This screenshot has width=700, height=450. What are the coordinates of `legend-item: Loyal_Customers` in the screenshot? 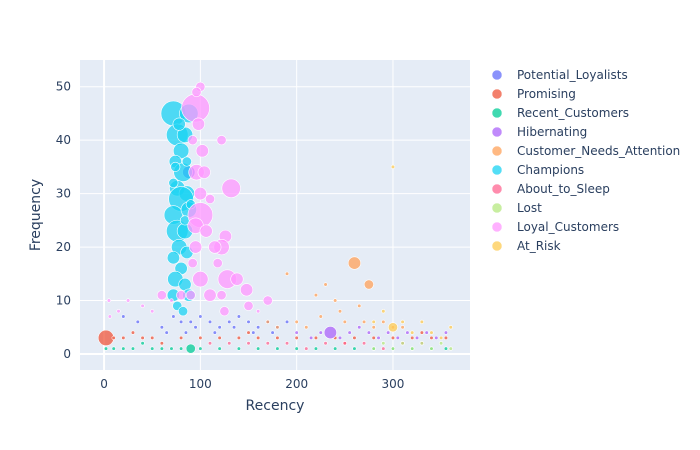 It's located at (555, 227).